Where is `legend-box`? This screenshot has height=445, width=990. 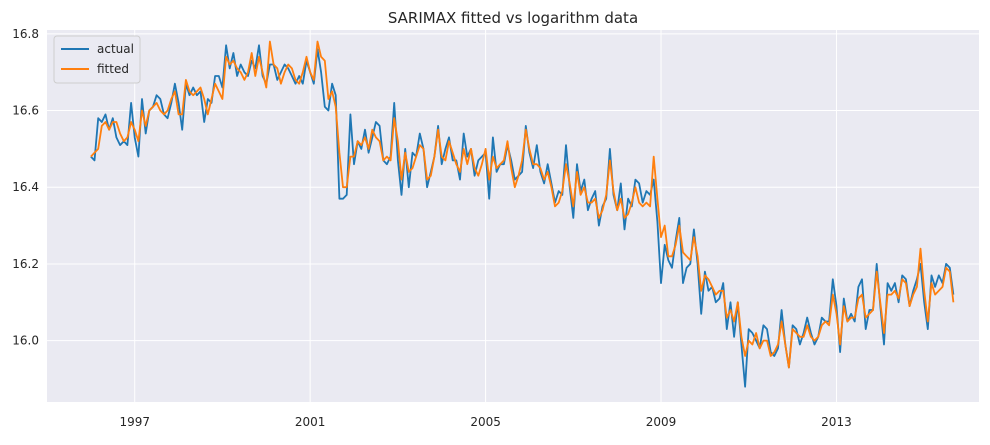 legend-box is located at coordinates (97, 59).